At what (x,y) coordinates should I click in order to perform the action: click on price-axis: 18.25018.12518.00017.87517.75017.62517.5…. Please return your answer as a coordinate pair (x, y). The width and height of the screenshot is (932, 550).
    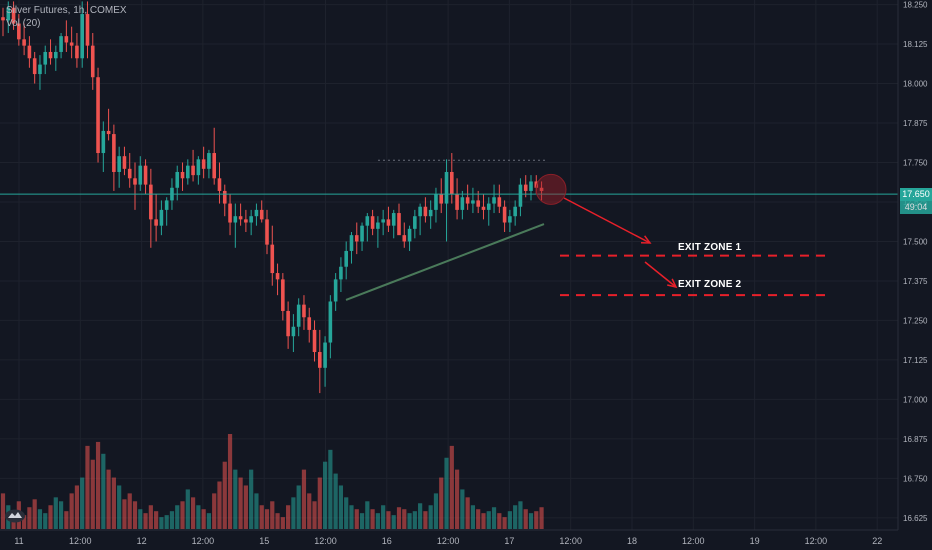
    Looking at the image, I should click on (914, 265).